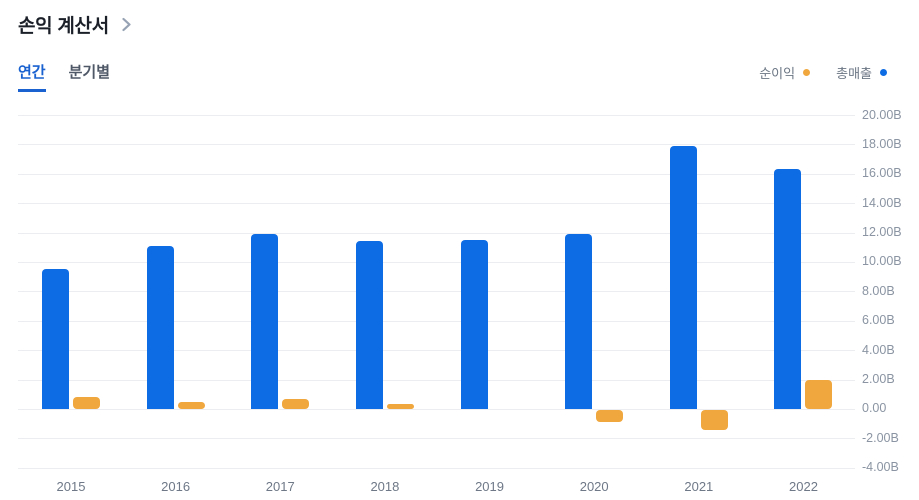 The image size is (919, 500). I want to click on page-title: 손익 계산서, so click(63, 26).